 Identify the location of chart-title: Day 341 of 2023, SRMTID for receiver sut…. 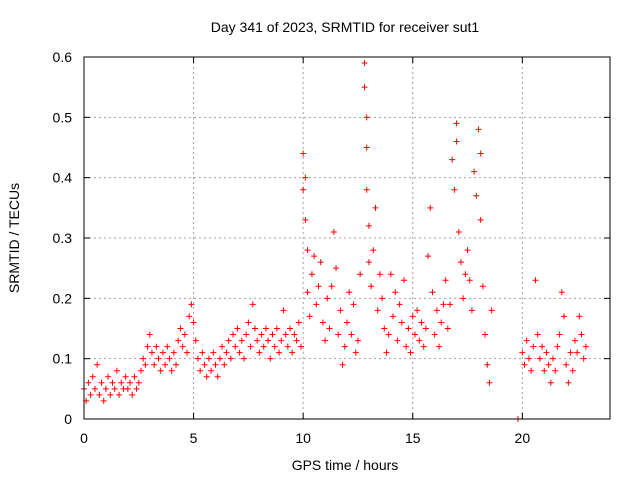
(345, 27).